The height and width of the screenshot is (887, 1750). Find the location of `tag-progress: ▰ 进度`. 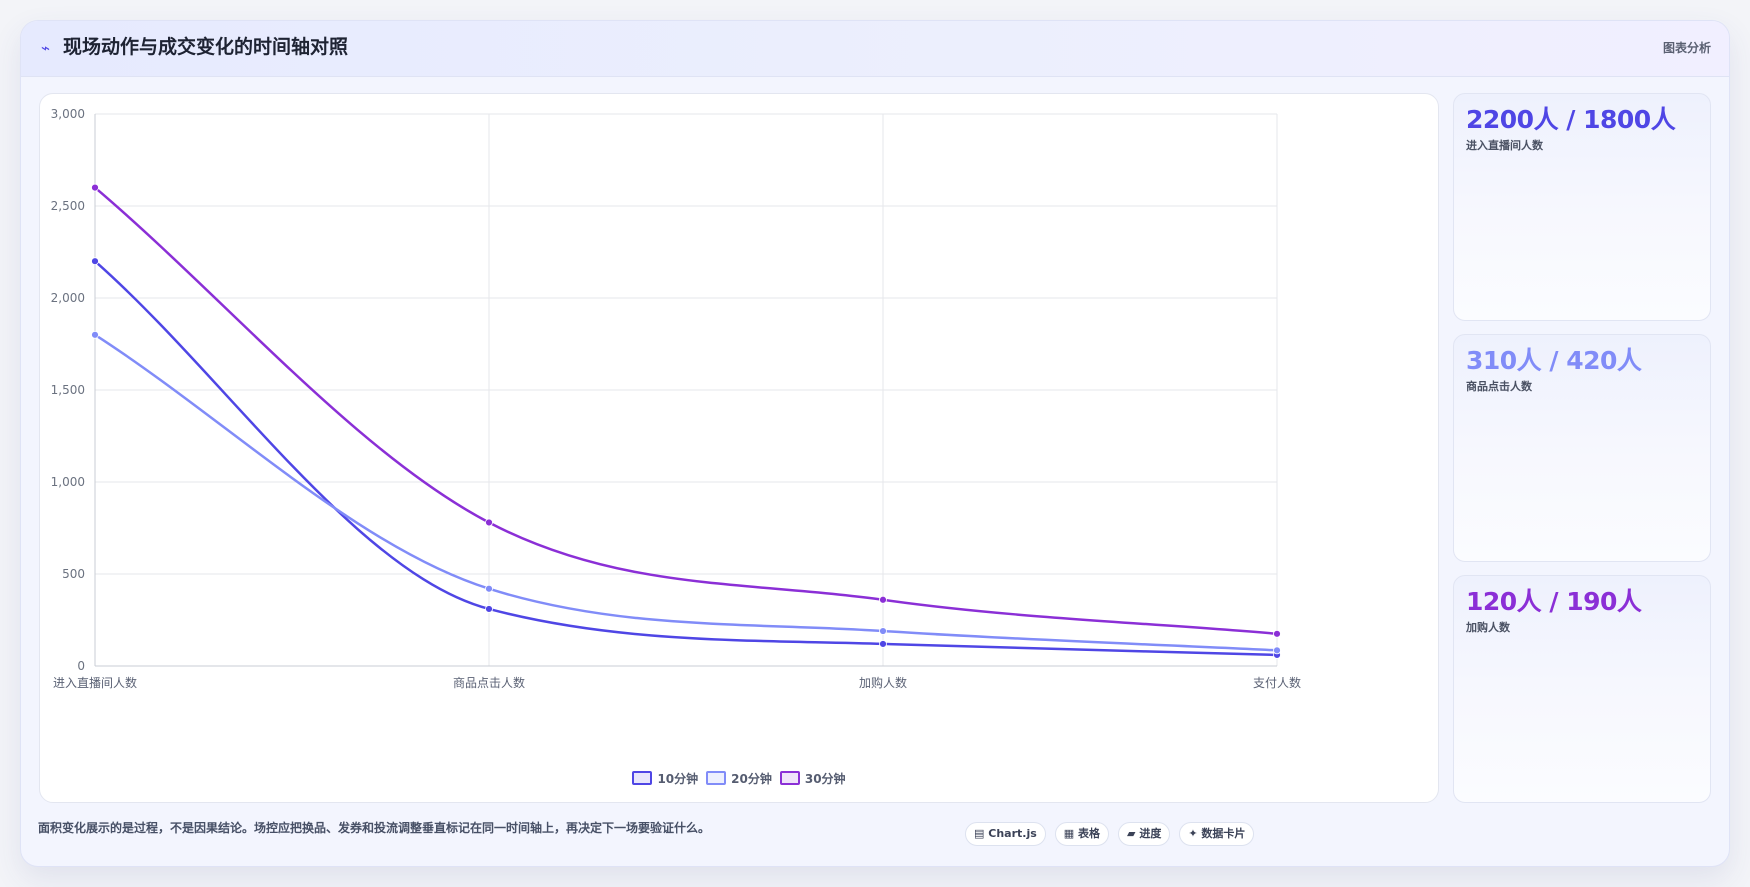

tag-progress: ▰ 进度 is located at coordinates (1144, 834).